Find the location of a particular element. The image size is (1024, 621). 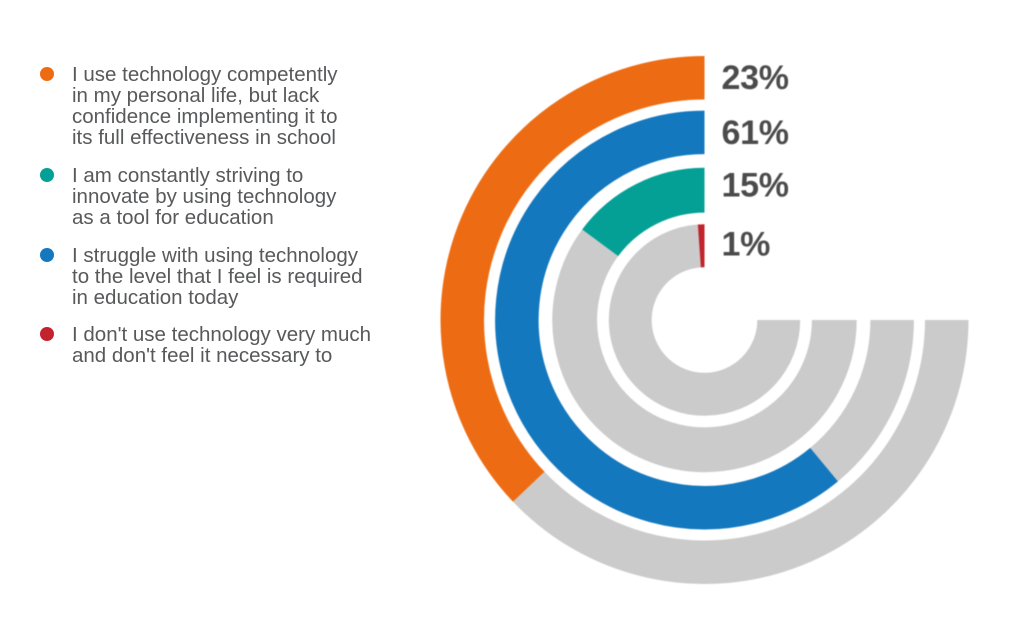

svg-text: 1% is located at coordinates (746, 245).